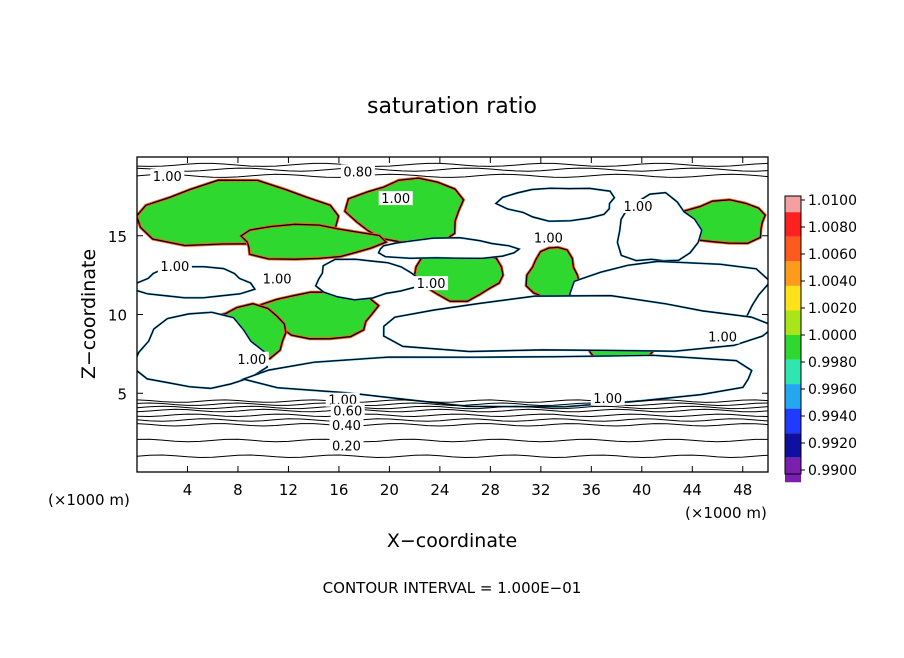 The width and height of the screenshot is (904, 658). I want to click on contour-label-5: 1.00, so click(174, 267).